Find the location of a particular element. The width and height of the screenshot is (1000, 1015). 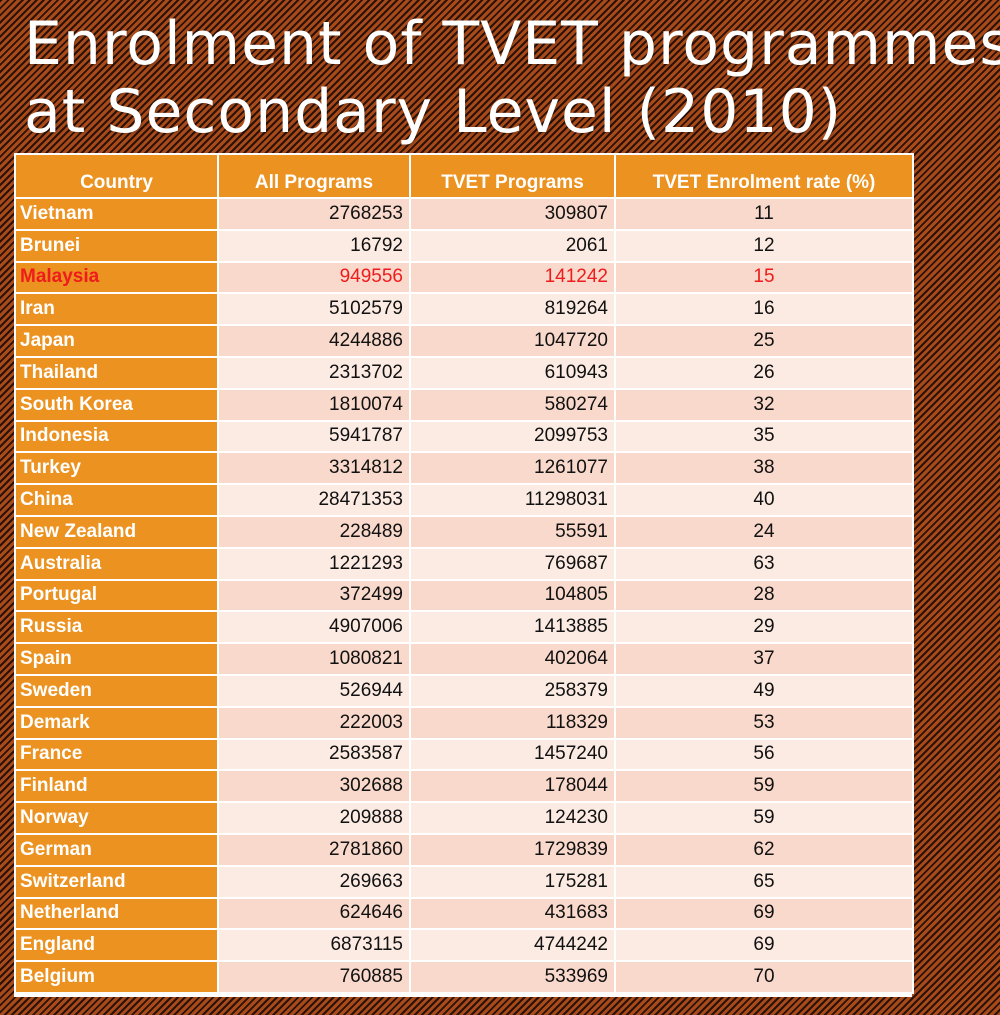

title-line-1: Enrolment of TVET programmes is located at coordinates (512, 44).